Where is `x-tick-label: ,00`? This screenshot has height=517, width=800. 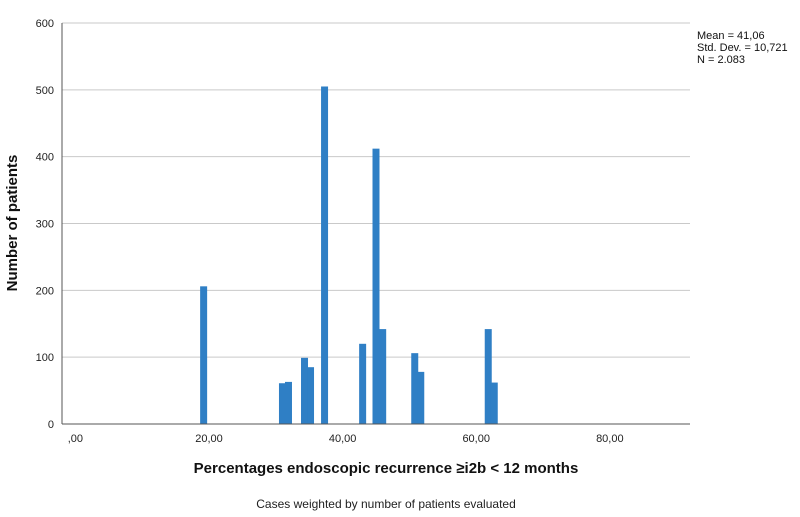 x-tick-label: ,00 is located at coordinates (75, 439).